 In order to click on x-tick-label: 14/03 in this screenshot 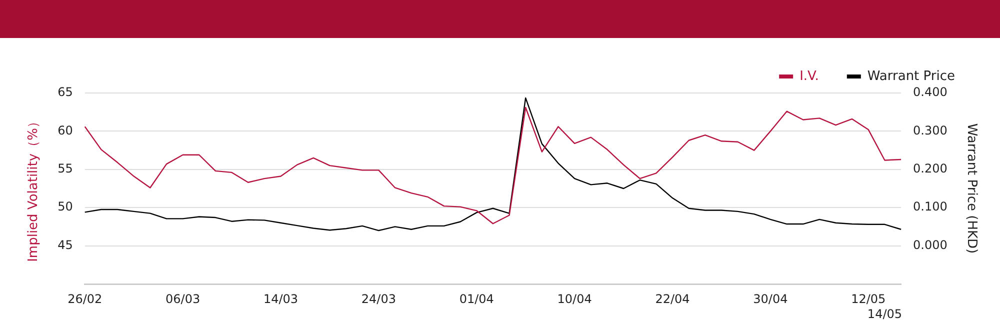, I will do `click(280, 299)`.